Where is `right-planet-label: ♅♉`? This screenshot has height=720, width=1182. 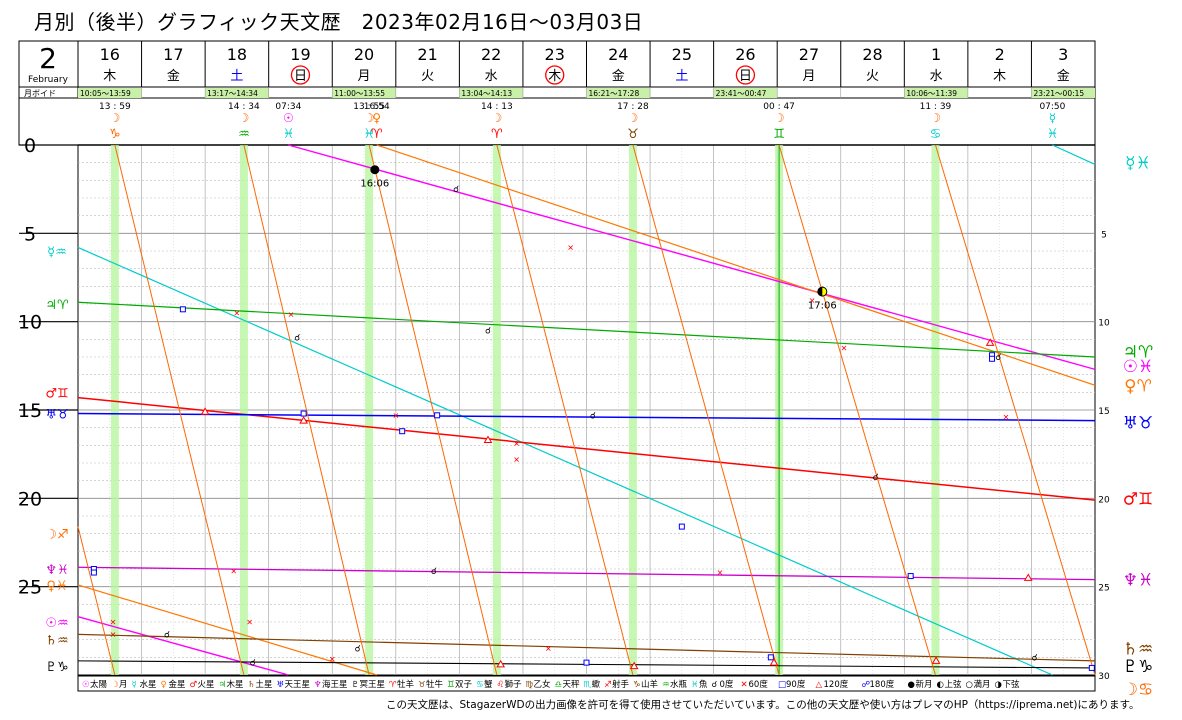 right-planet-label: ♅♉ is located at coordinates (1138, 423).